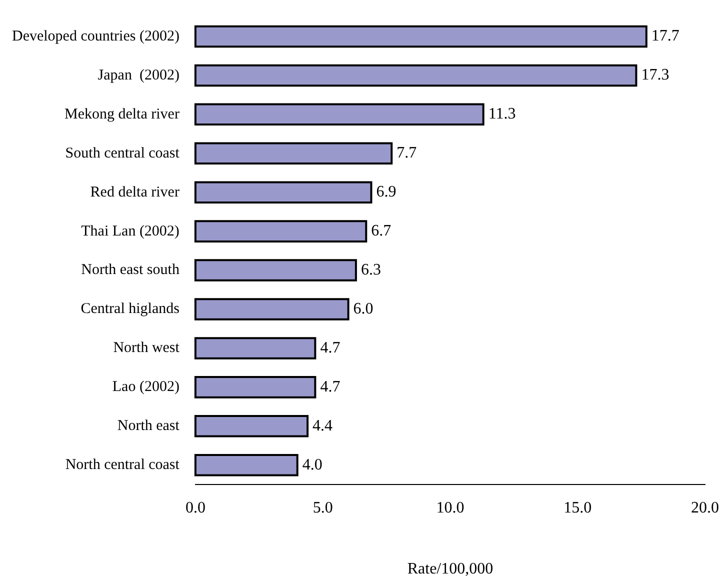 Image resolution: width=727 pixels, height=583 pixels. I want to click on x-tick-label: 10.0, so click(450, 507).